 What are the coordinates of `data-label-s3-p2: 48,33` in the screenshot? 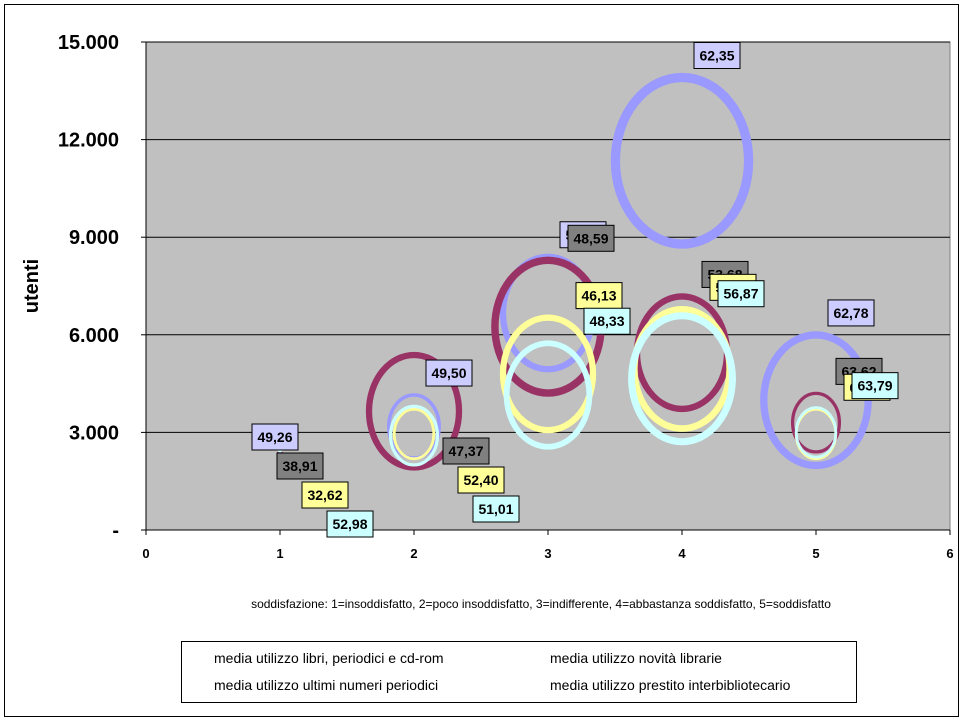 It's located at (607, 321).